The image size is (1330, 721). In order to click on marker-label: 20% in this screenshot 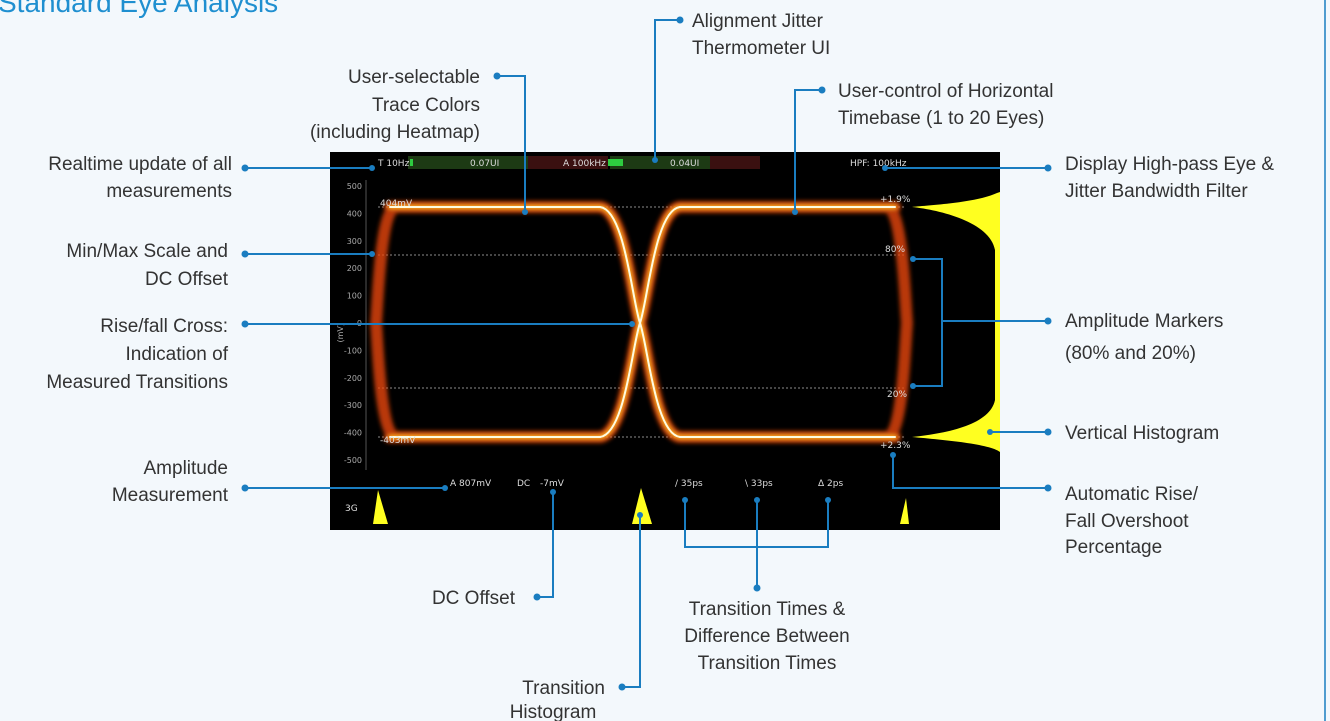, I will do `click(897, 395)`.